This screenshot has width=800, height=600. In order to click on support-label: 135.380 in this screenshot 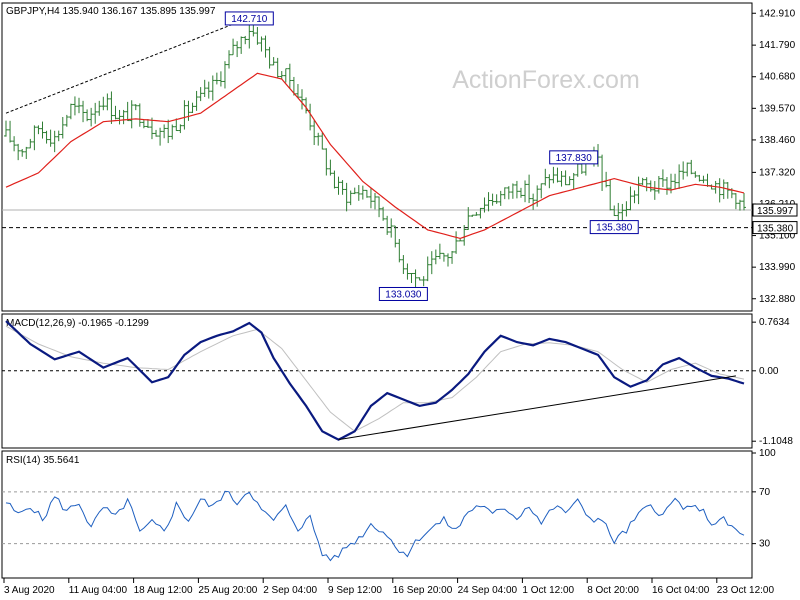, I will do `click(775, 229)`.